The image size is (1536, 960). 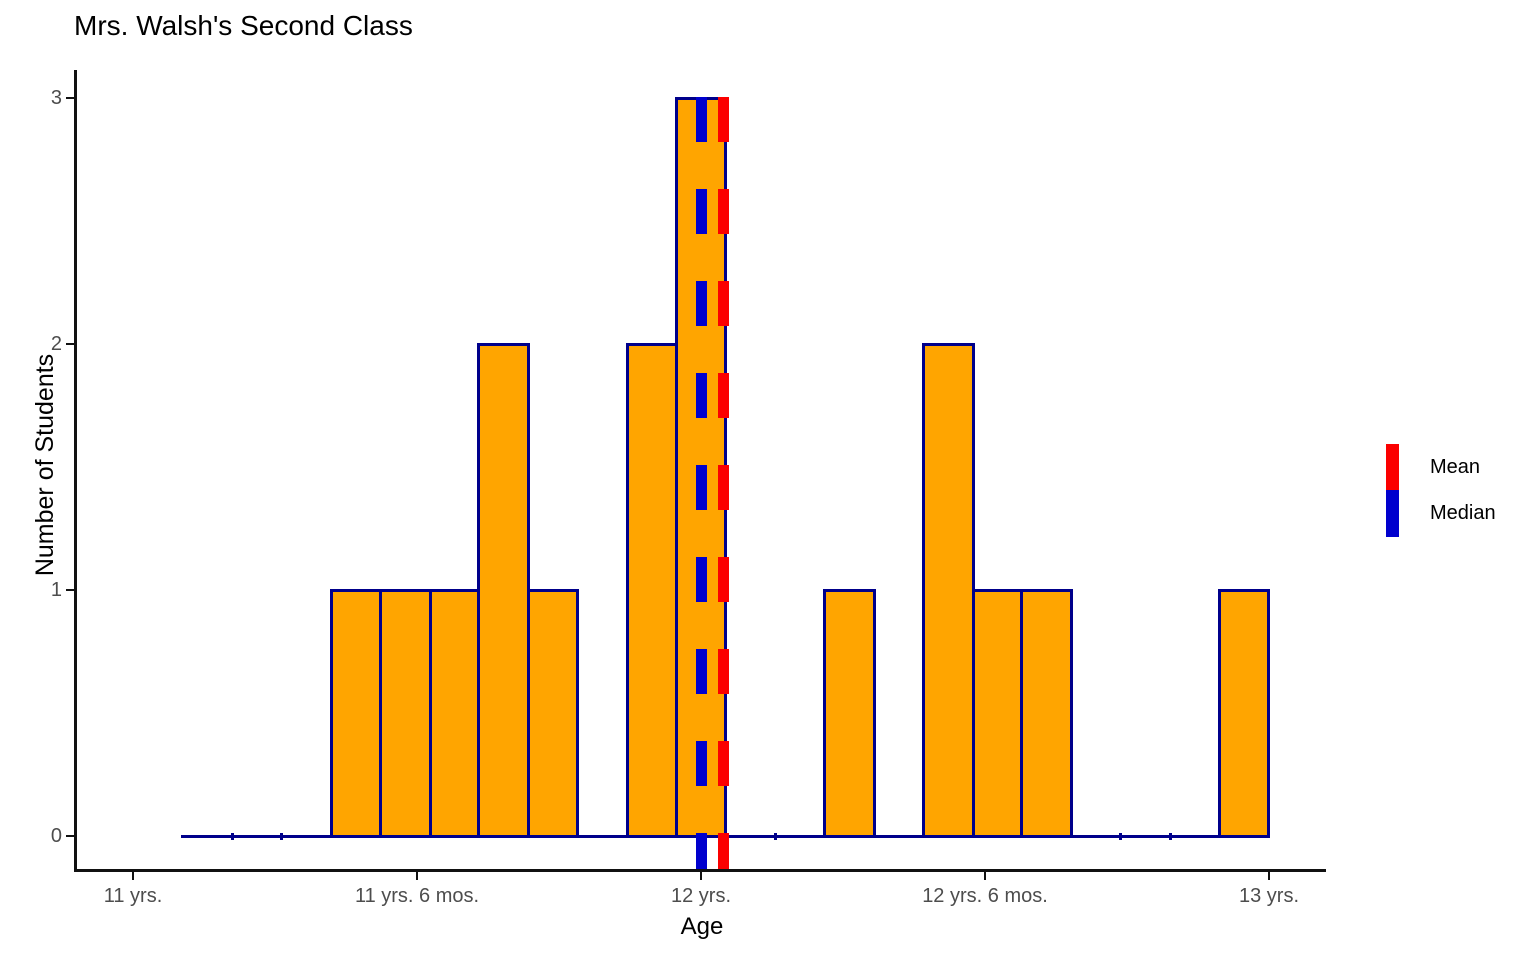 I want to click on y-tick-label: 2, so click(x=56, y=344).